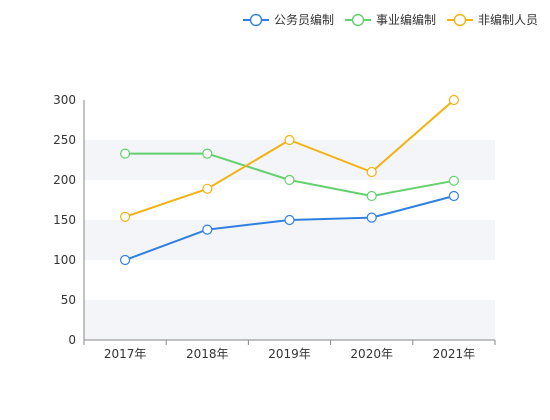 The width and height of the screenshot is (550, 420). I want to click on y-tick-label: 150, so click(64, 220).